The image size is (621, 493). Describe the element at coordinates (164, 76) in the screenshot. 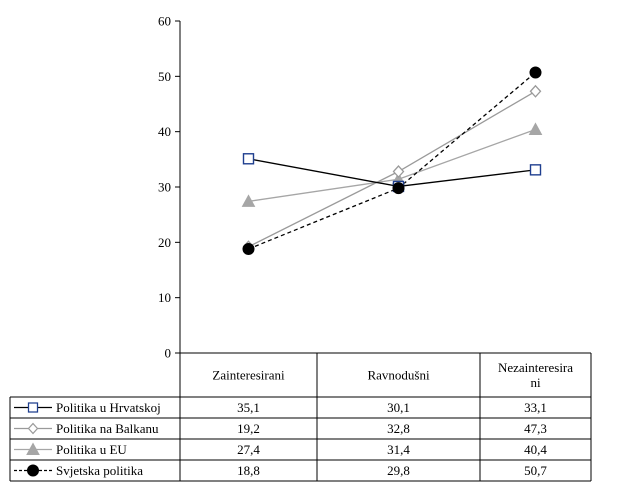

I see `y-tick-label: 50` at that location.